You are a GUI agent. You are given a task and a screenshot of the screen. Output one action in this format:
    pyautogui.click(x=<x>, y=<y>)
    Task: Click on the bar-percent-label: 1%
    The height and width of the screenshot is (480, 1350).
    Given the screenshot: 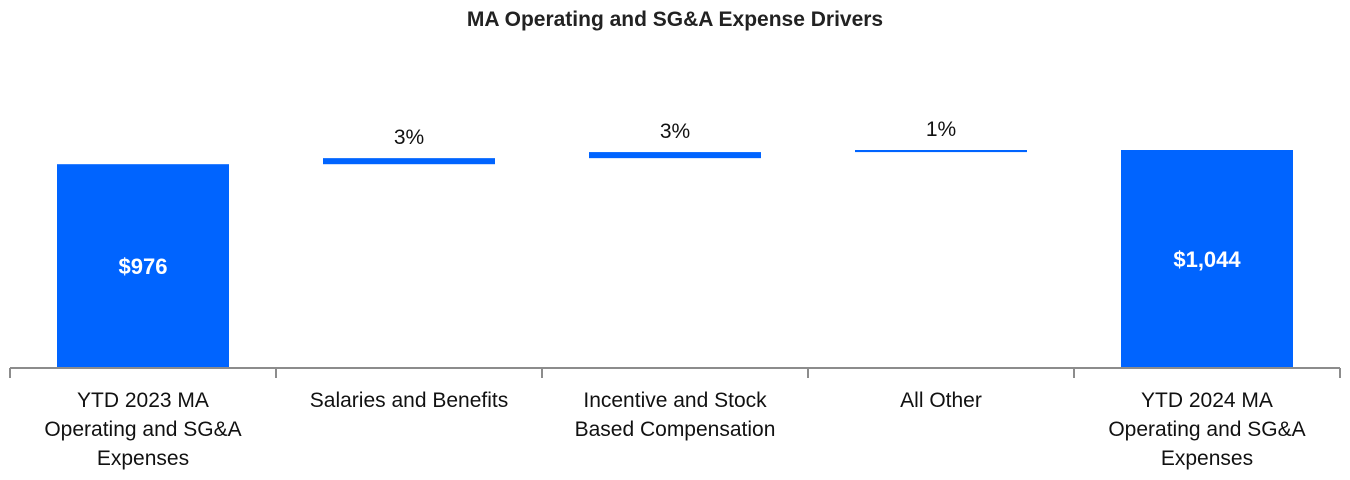 What is the action you would take?
    pyautogui.click(x=941, y=129)
    